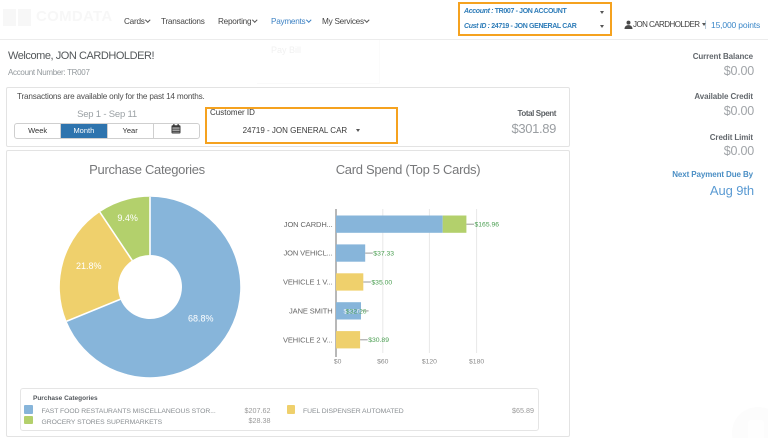 The width and height of the screenshot is (768, 438). I want to click on svg-text: $120, so click(429, 362).